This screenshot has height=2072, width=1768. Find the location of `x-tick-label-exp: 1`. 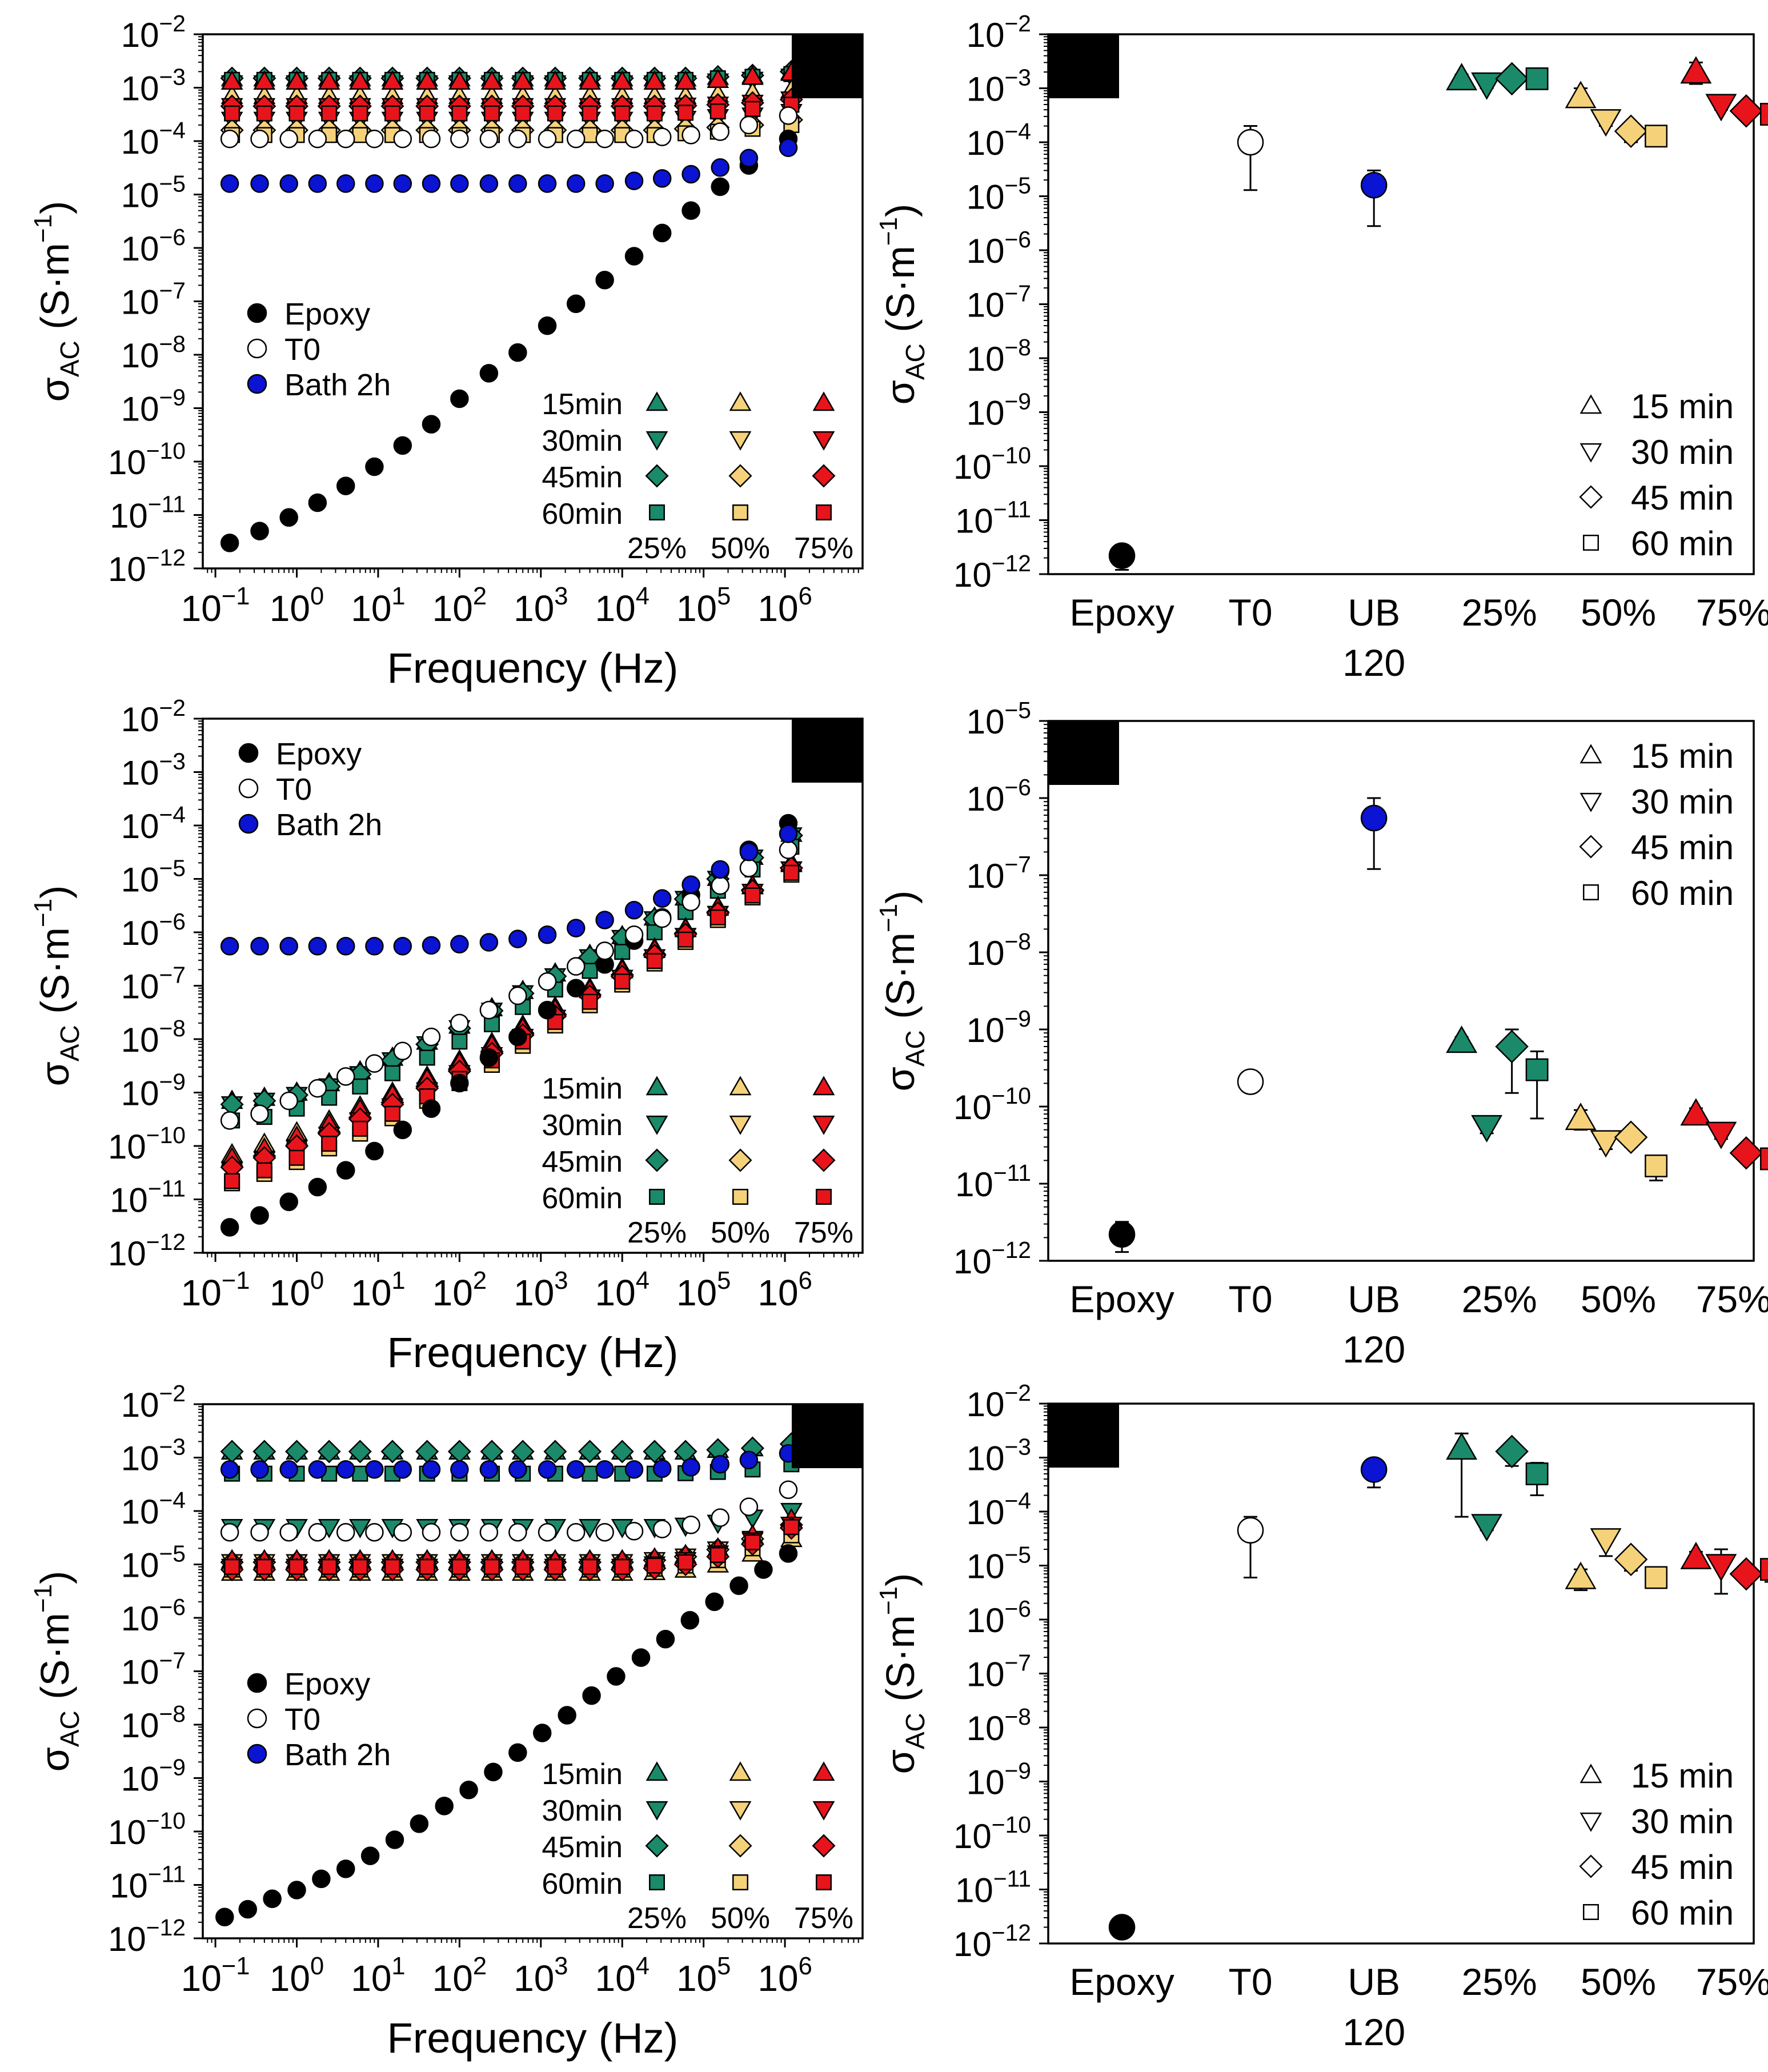

x-tick-label-exp: 1 is located at coordinates (398, 596).